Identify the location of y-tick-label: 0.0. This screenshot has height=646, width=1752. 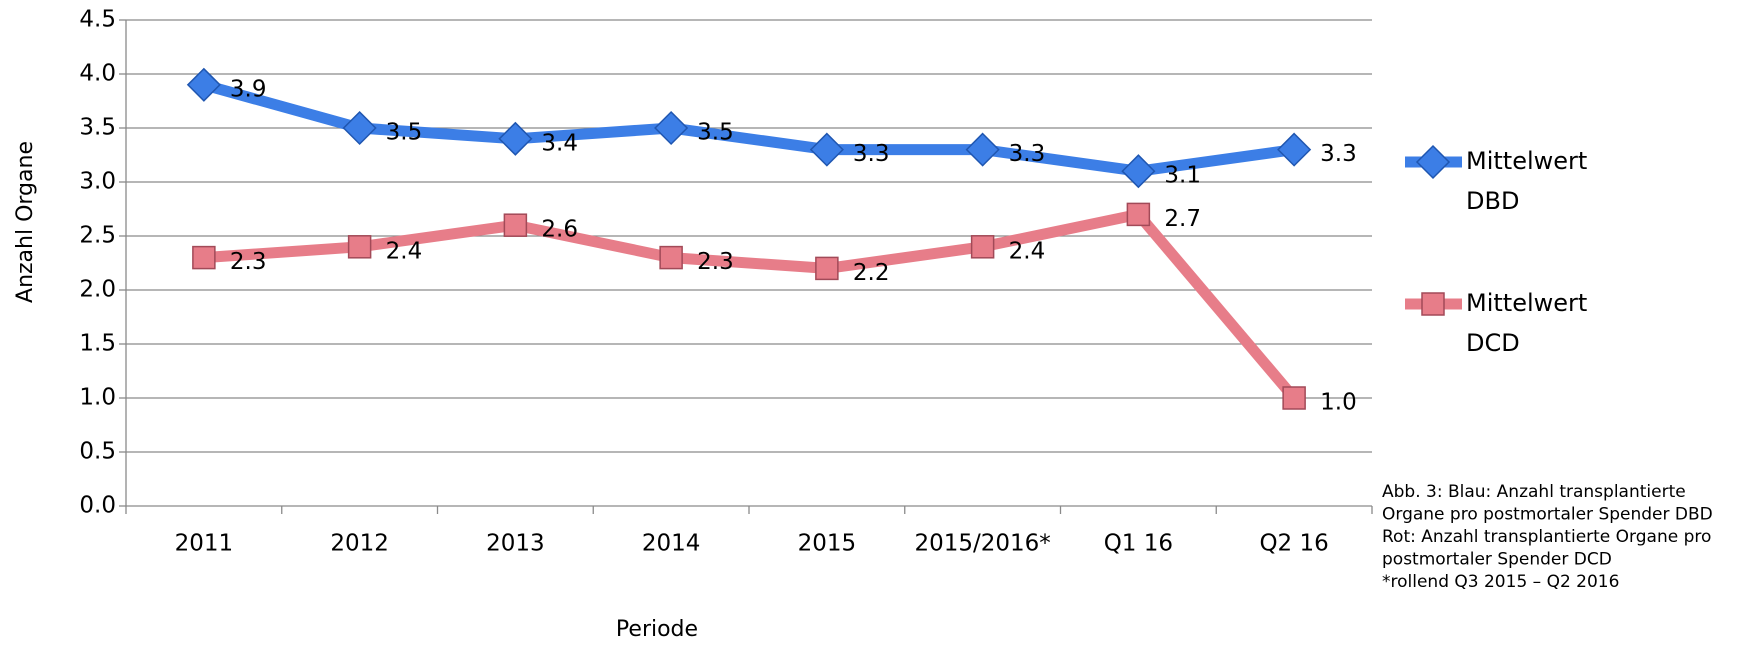
(97, 506).